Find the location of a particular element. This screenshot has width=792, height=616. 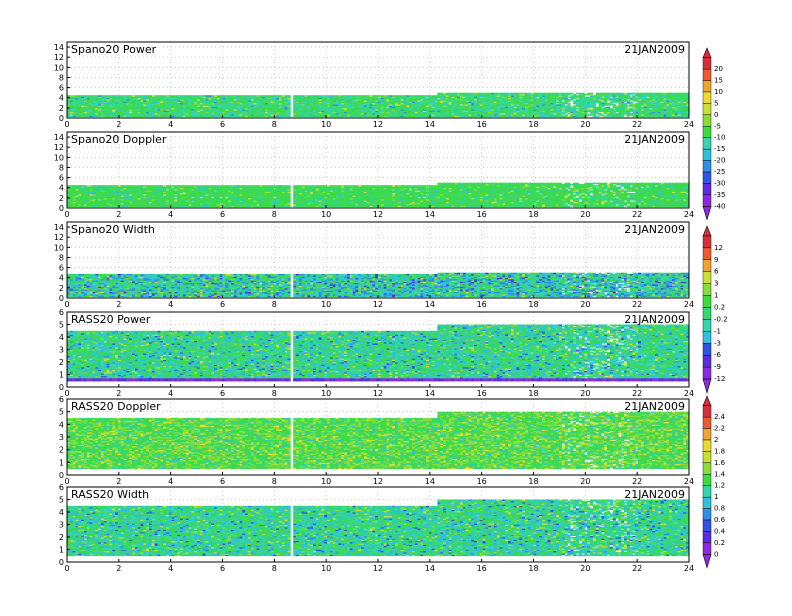

y-tick-label: 0 is located at coordinates (61, 118).